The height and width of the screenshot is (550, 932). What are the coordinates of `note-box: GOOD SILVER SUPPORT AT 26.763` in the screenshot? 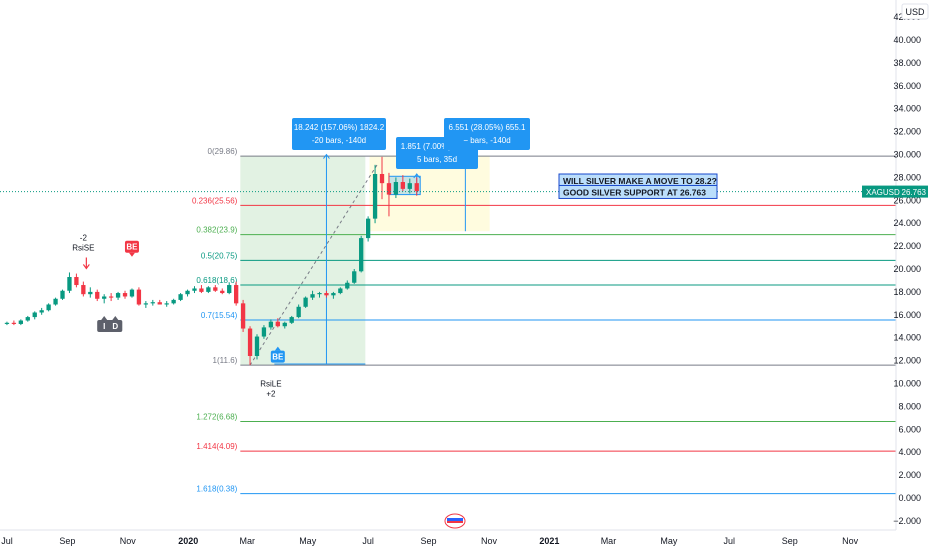 It's located at (638, 191).